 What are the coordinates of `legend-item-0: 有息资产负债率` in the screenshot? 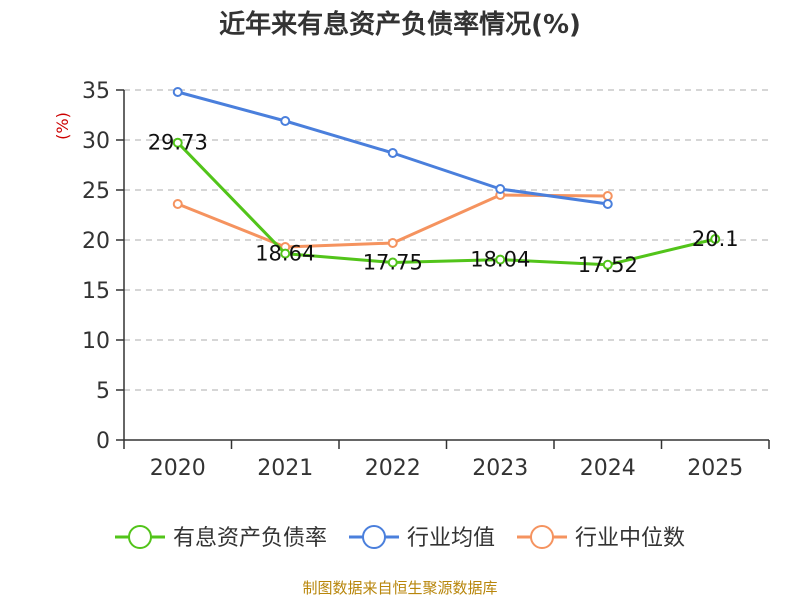 It's located at (221, 538).